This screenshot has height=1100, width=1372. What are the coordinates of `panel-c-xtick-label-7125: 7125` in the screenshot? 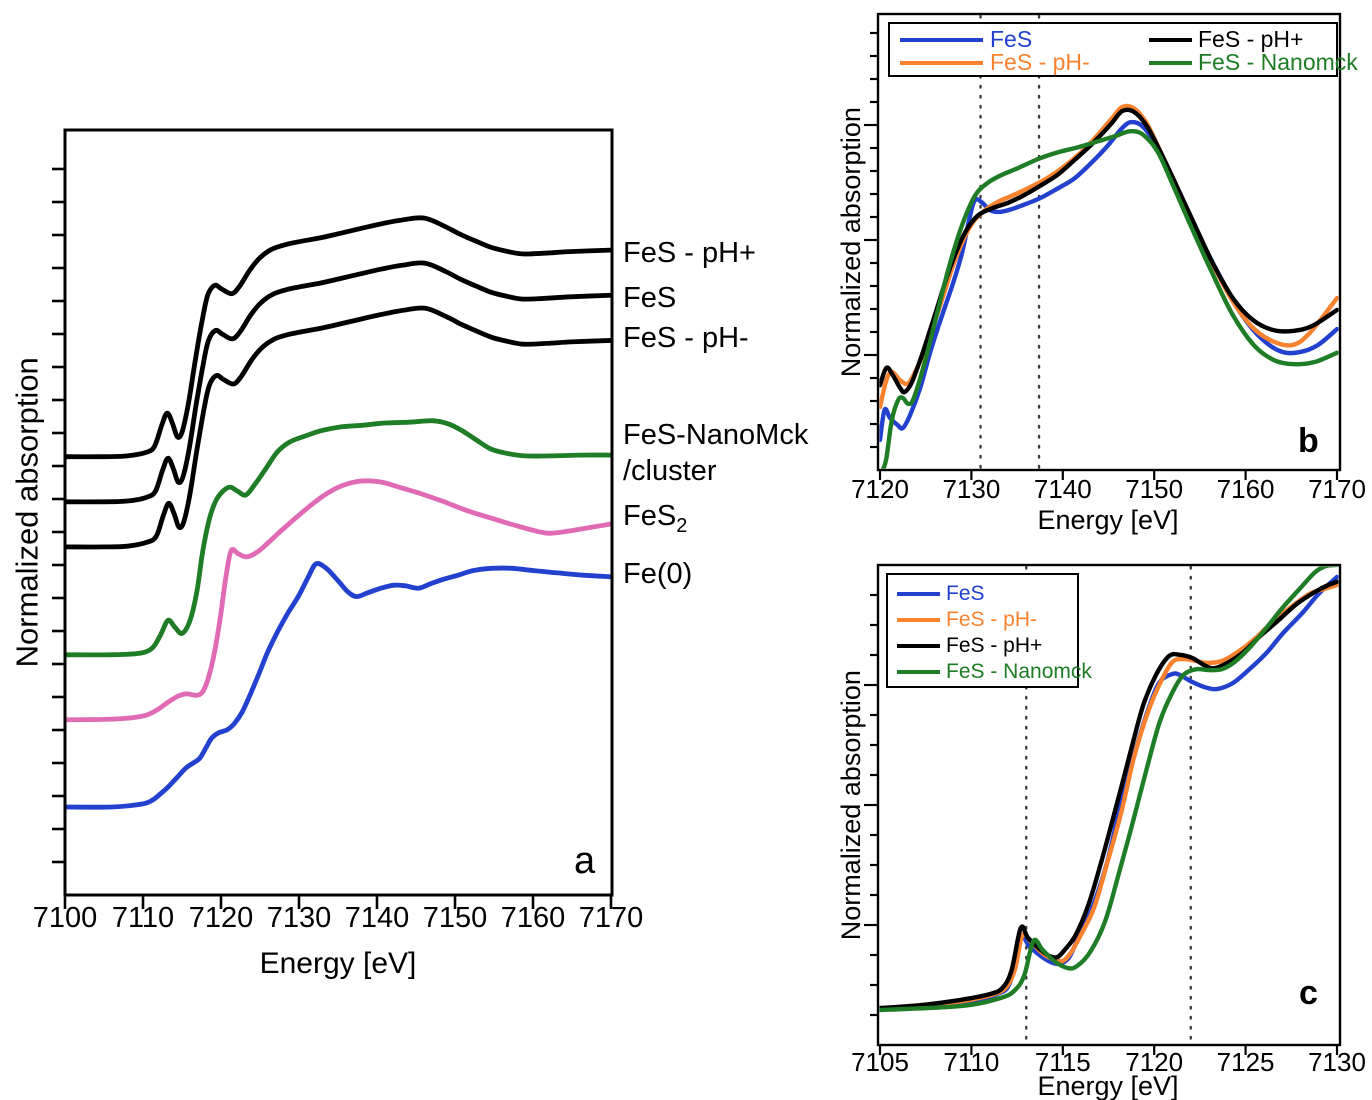 It's located at (1245, 1062).